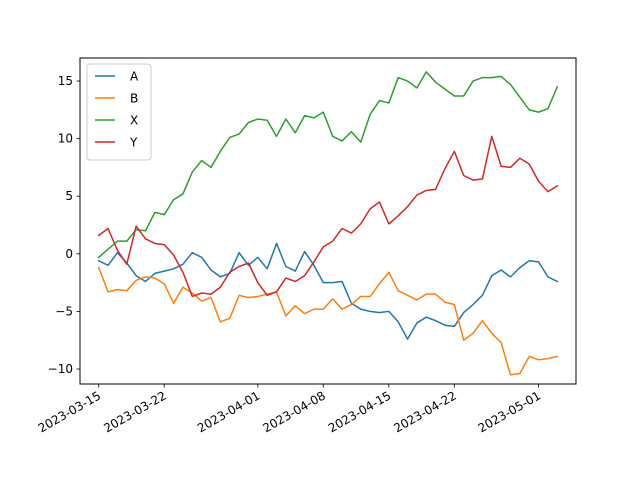  What do you see at coordinates (69, 196) in the screenshot?
I see `y-tick-label: 5` at bounding box center [69, 196].